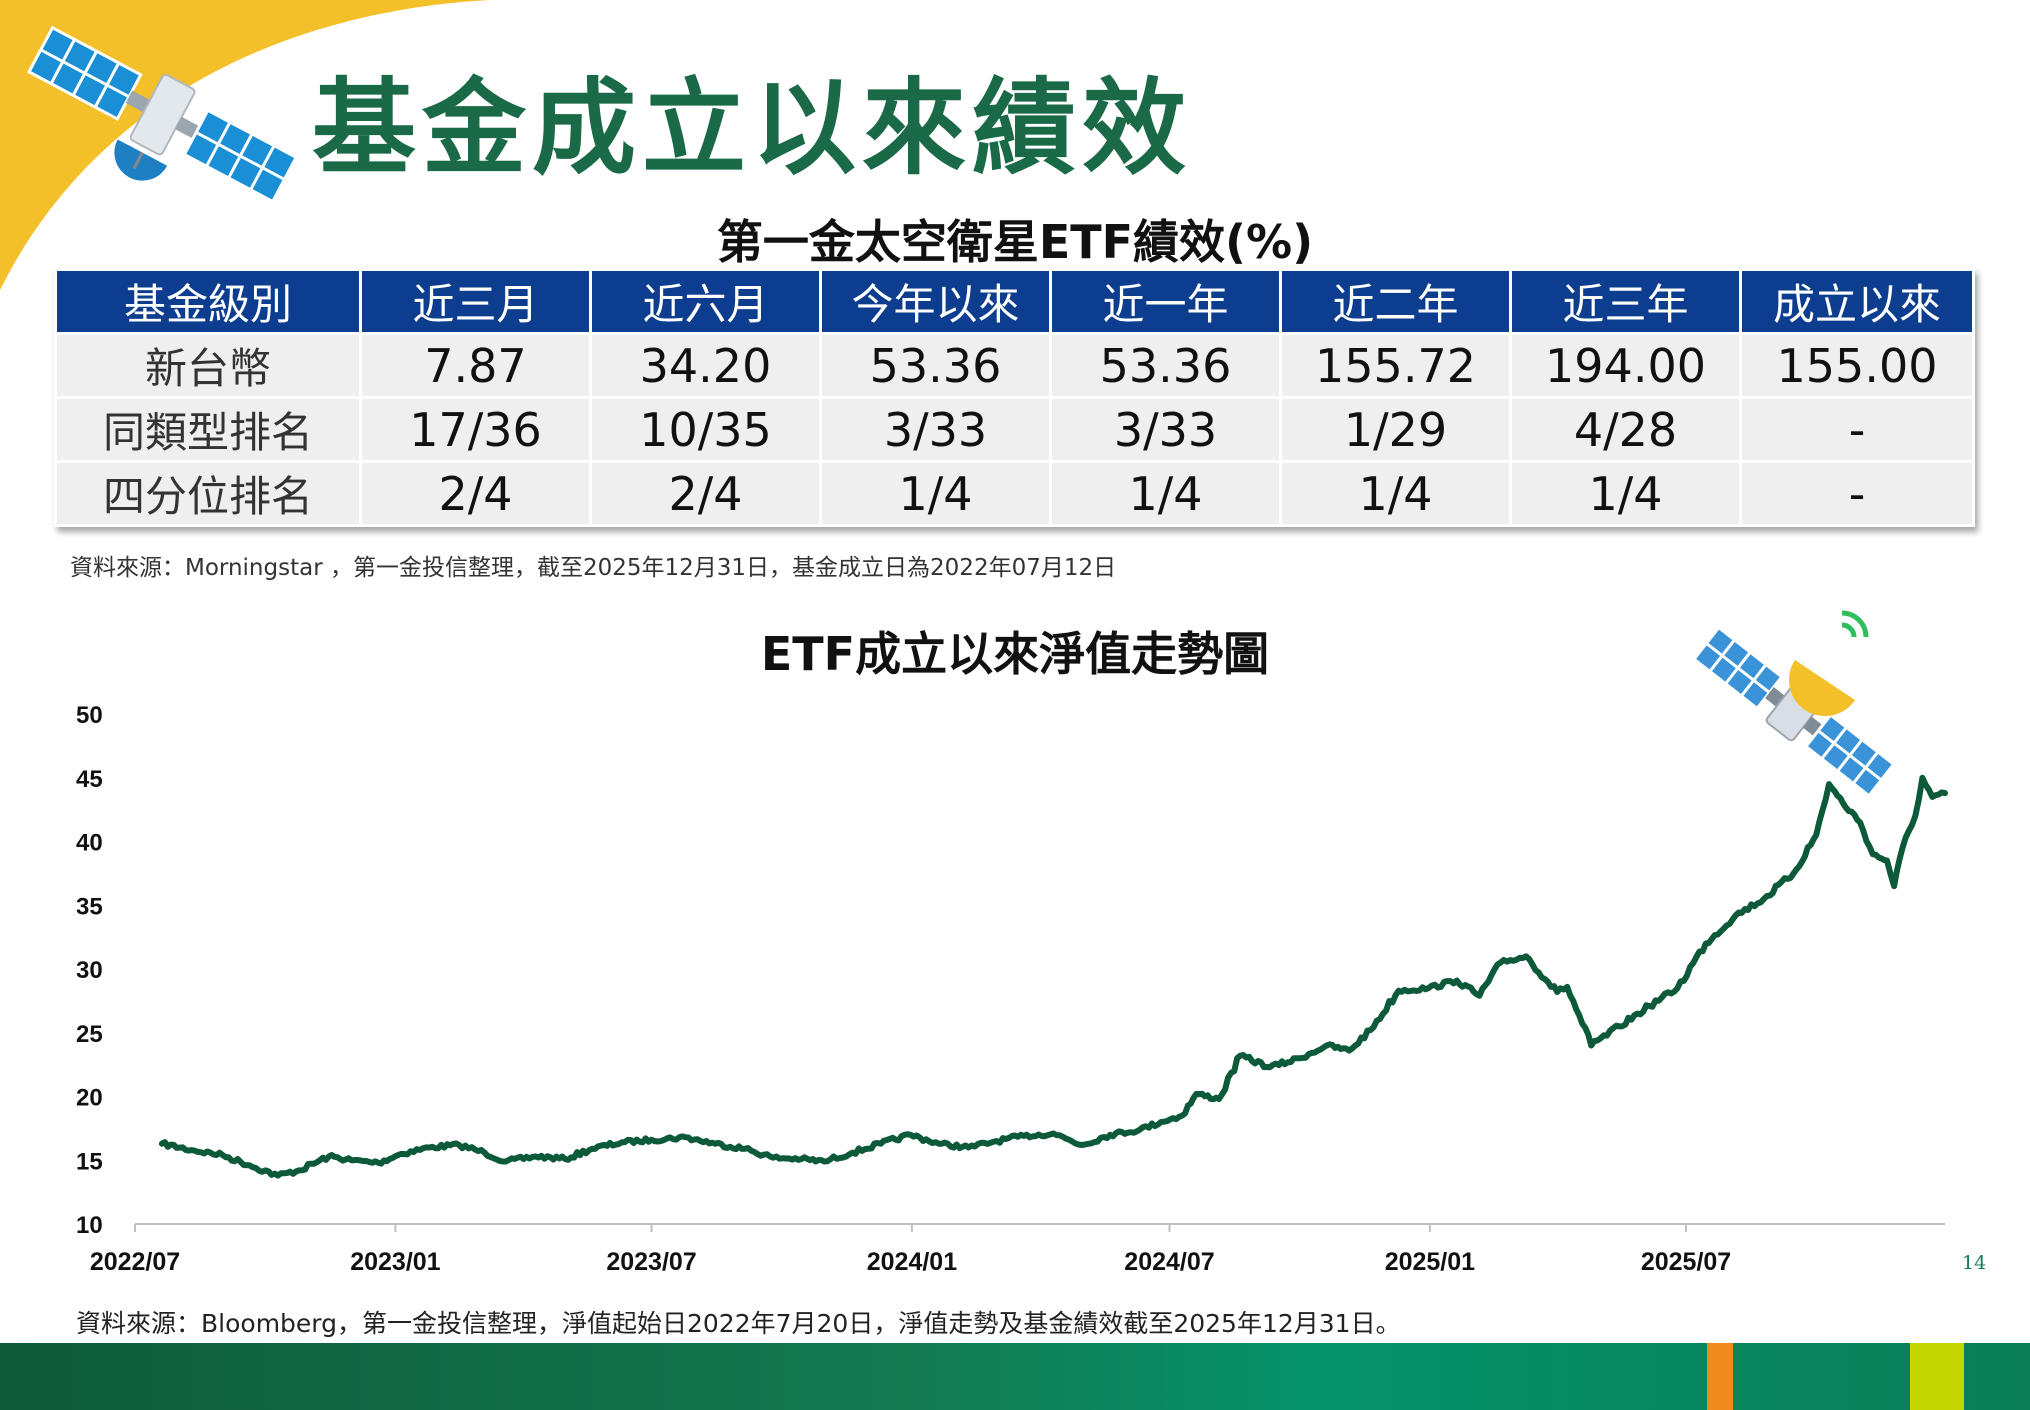 The image size is (2030, 1410). Describe the element at coordinates (935, 301) in the screenshot. I see `header-cell: 今年以來` at that location.